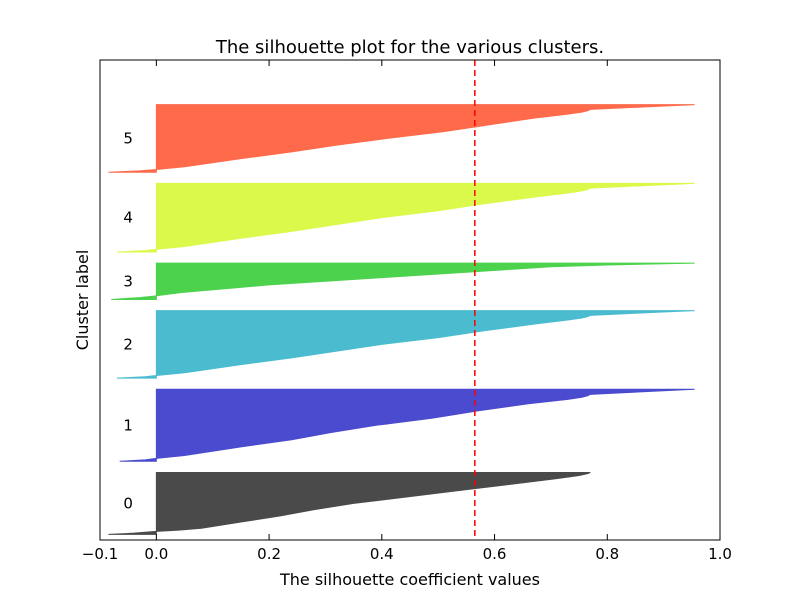  Describe the element at coordinates (382, 554) in the screenshot. I see `x-tick-label: 0.4` at that location.